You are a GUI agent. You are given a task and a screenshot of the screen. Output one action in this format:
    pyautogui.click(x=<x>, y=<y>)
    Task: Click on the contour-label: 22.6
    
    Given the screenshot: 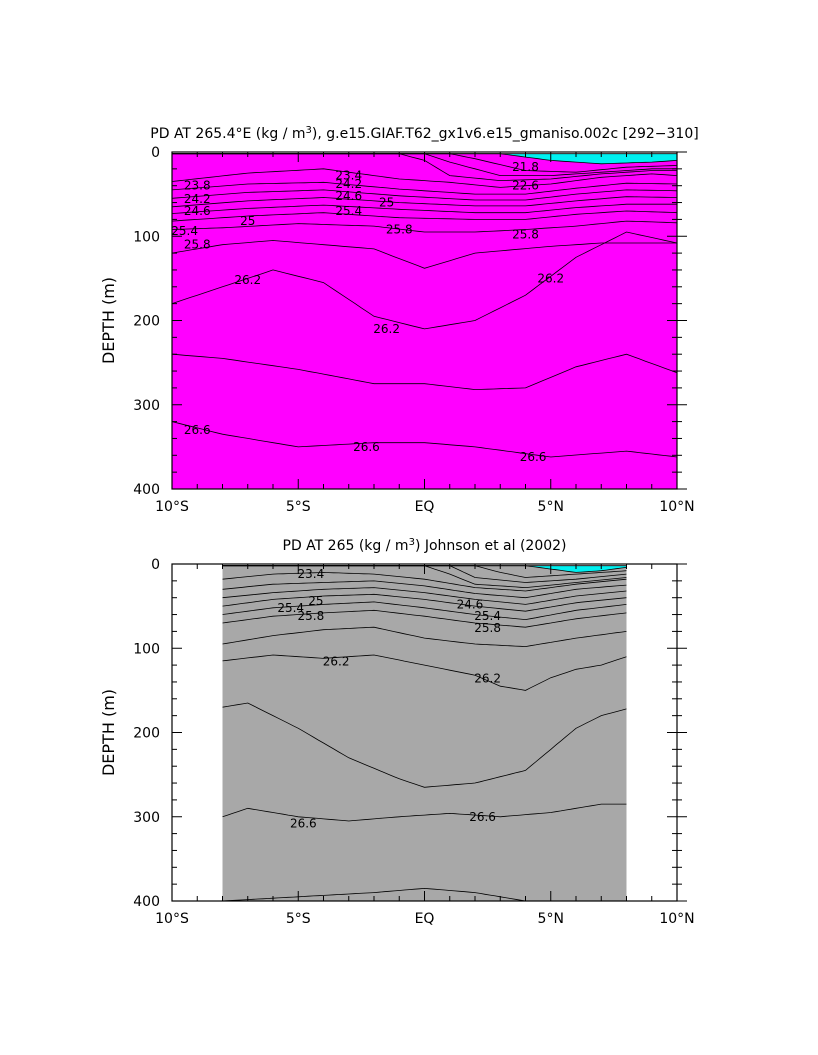 What is the action you would take?
    pyautogui.click(x=525, y=186)
    